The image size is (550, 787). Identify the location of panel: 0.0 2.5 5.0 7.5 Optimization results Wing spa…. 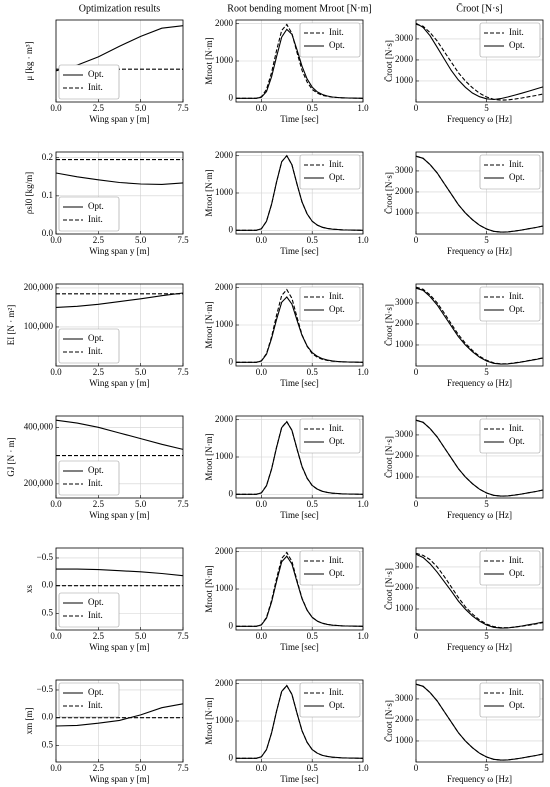
(106, 63).